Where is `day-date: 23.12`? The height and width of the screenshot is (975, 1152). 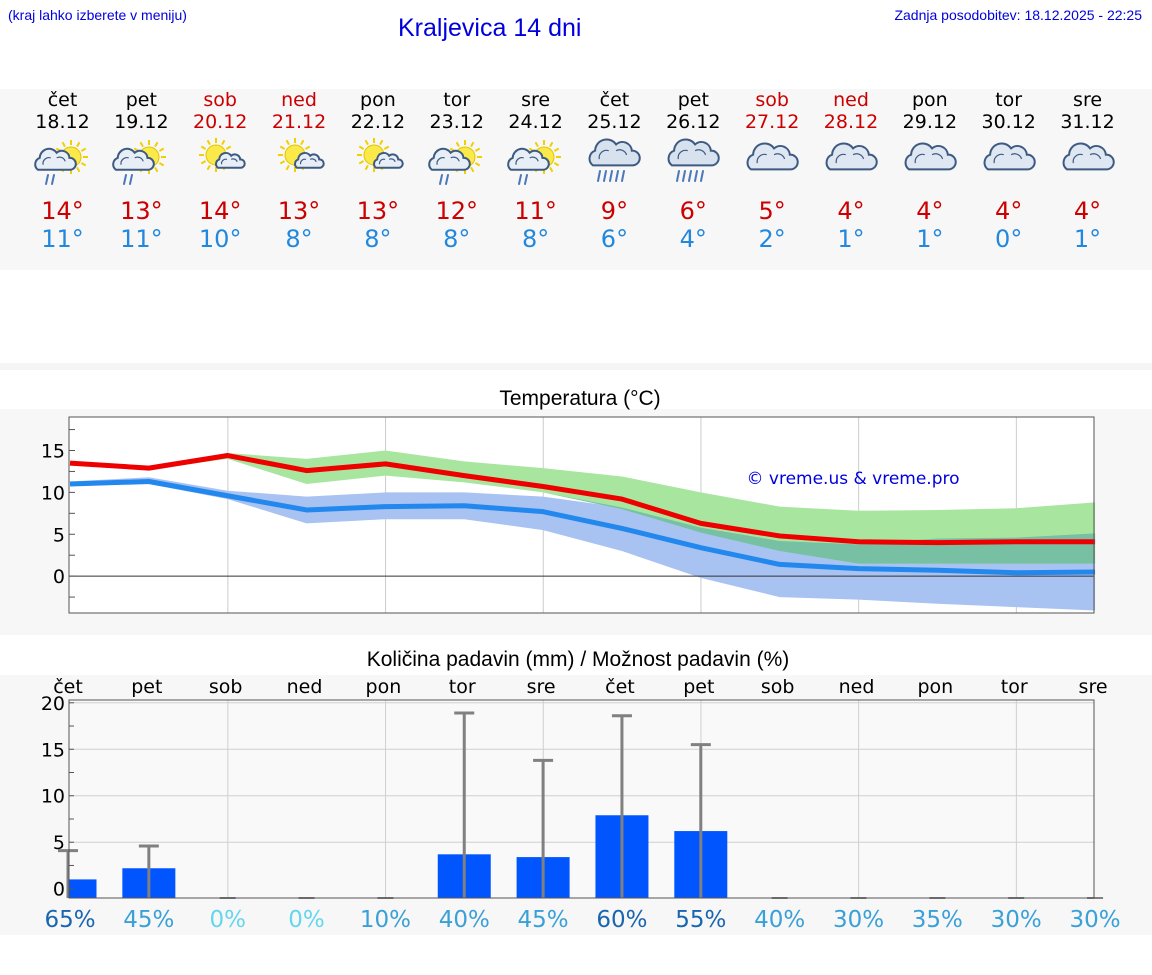 day-date: 23.12 is located at coordinates (456, 122).